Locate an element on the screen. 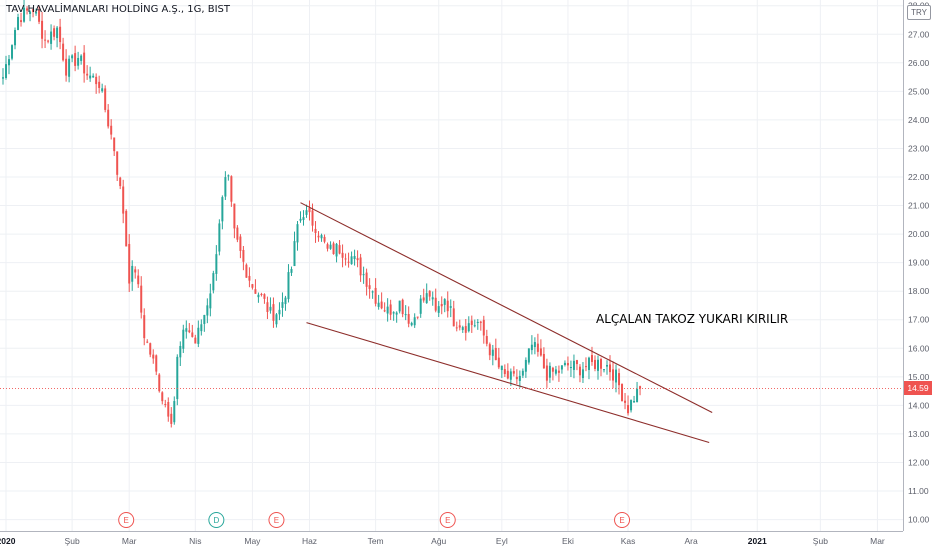  x-tick-label: Mar is located at coordinates (877, 541).